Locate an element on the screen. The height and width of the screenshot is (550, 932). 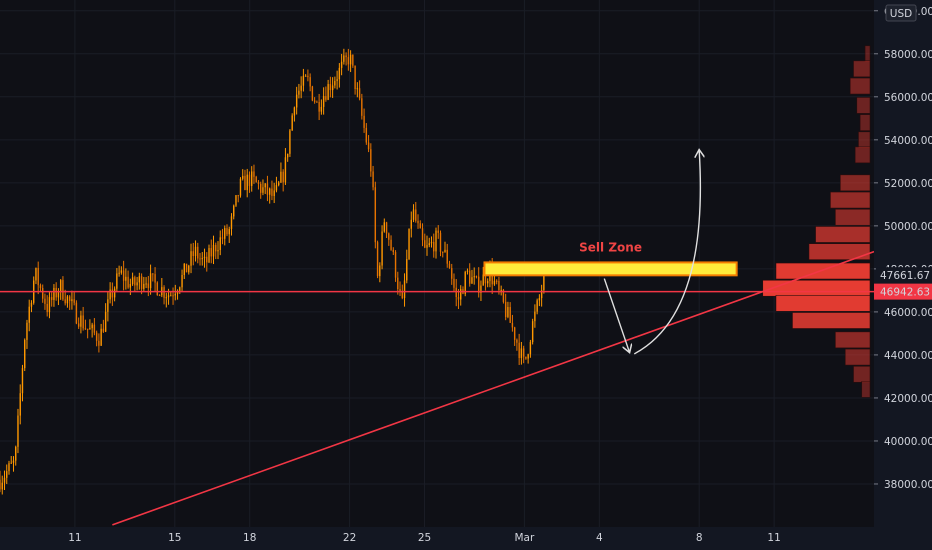
sell-zone-label: Sell Zone is located at coordinates (610, 247).